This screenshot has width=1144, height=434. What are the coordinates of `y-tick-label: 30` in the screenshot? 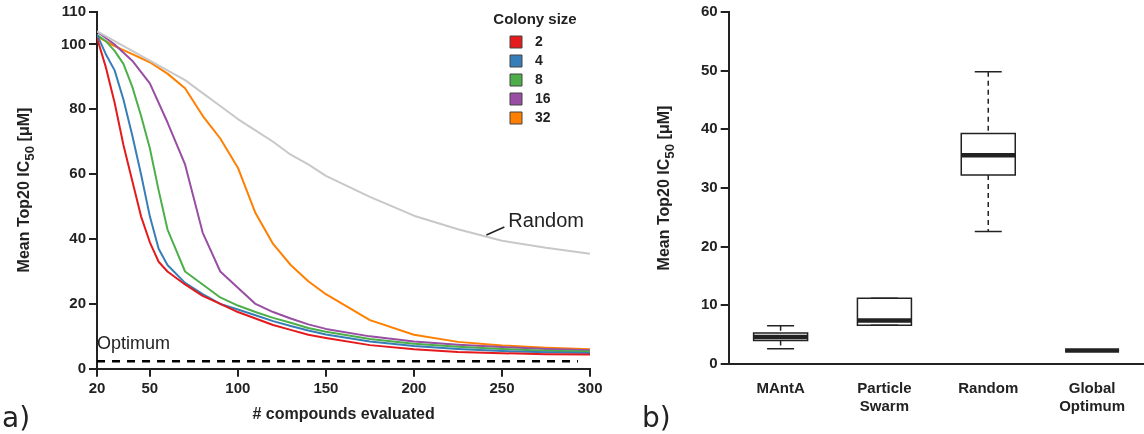 It's located at (709, 187).